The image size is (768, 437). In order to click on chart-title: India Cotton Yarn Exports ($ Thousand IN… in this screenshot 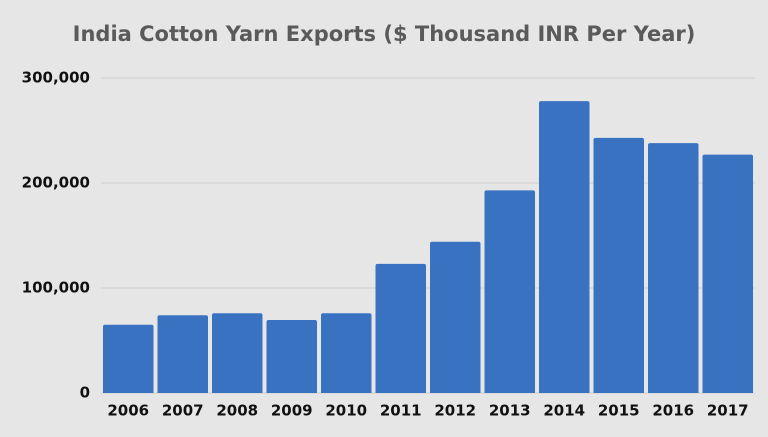, I will do `click(384, 34)`.